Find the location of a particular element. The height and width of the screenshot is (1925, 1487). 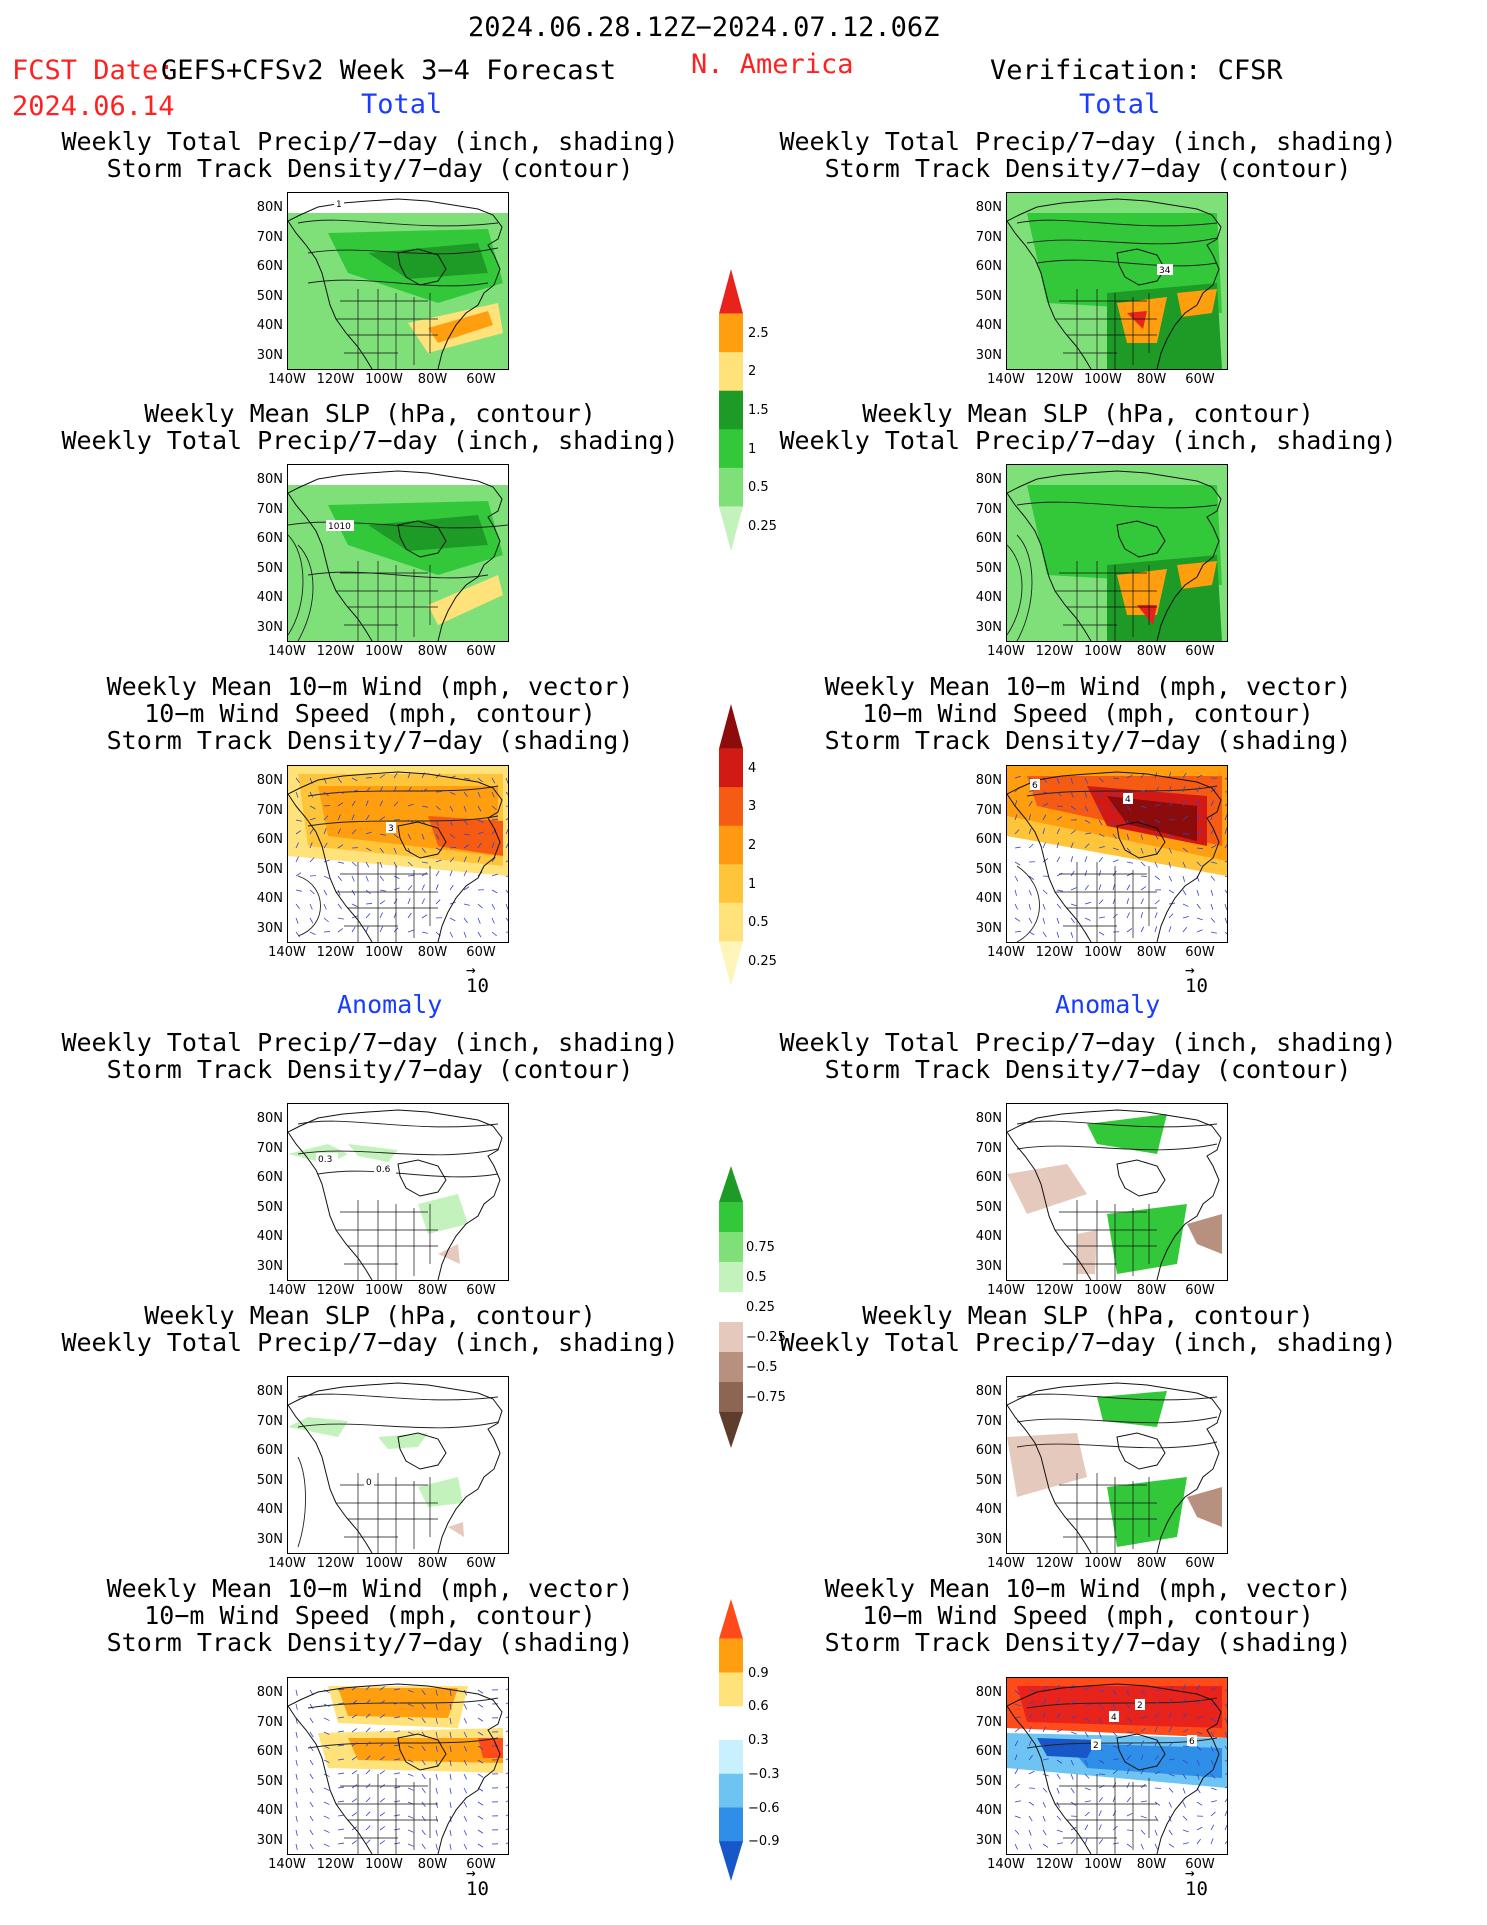

colorbar-tick-label: −0.3 is located at coordinates (764, 1774).